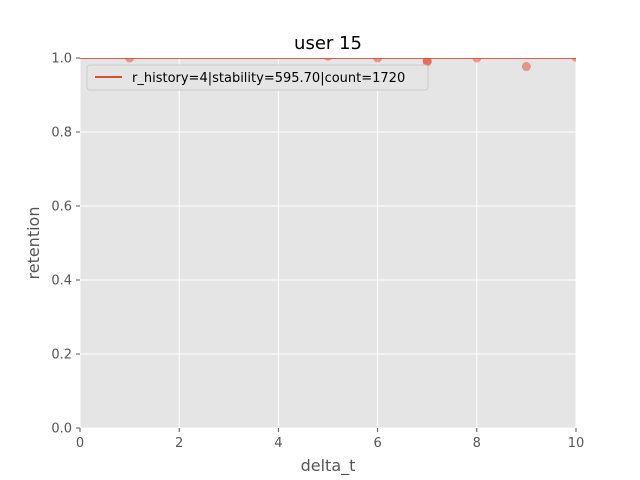 The height and width of the screenshot is (480, 640). What do you see at coordinates (377, 443) in the screenshot?
I see `x-tick-label: 6` at bounding box center [377, 443].